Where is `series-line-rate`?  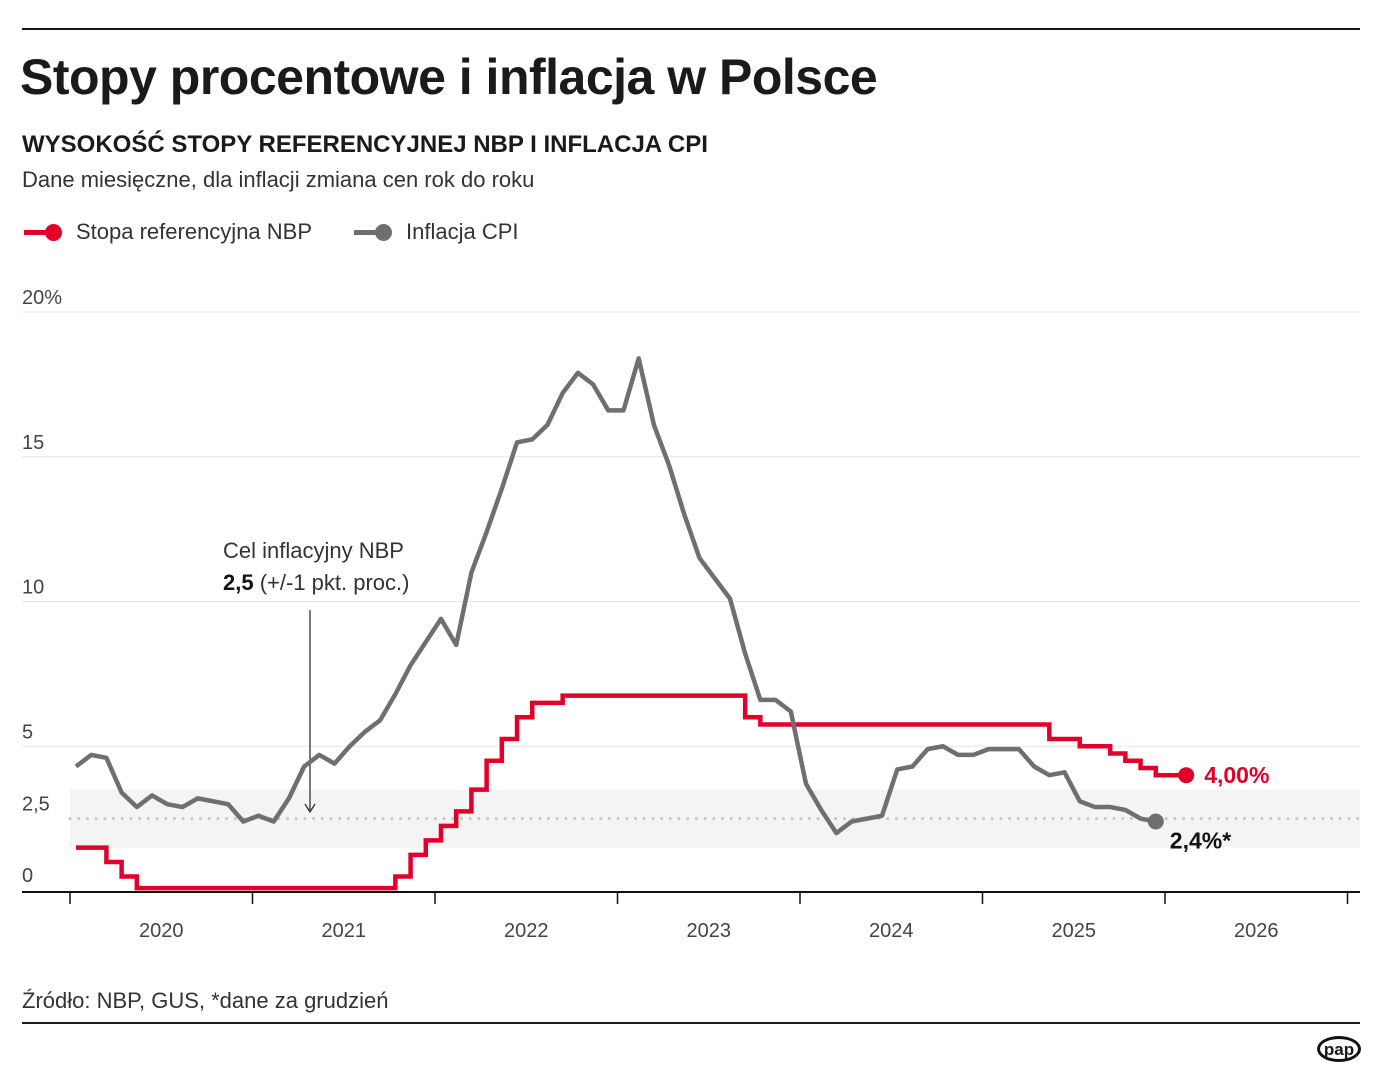
series-line-rate is located at coordinates (631, 792).